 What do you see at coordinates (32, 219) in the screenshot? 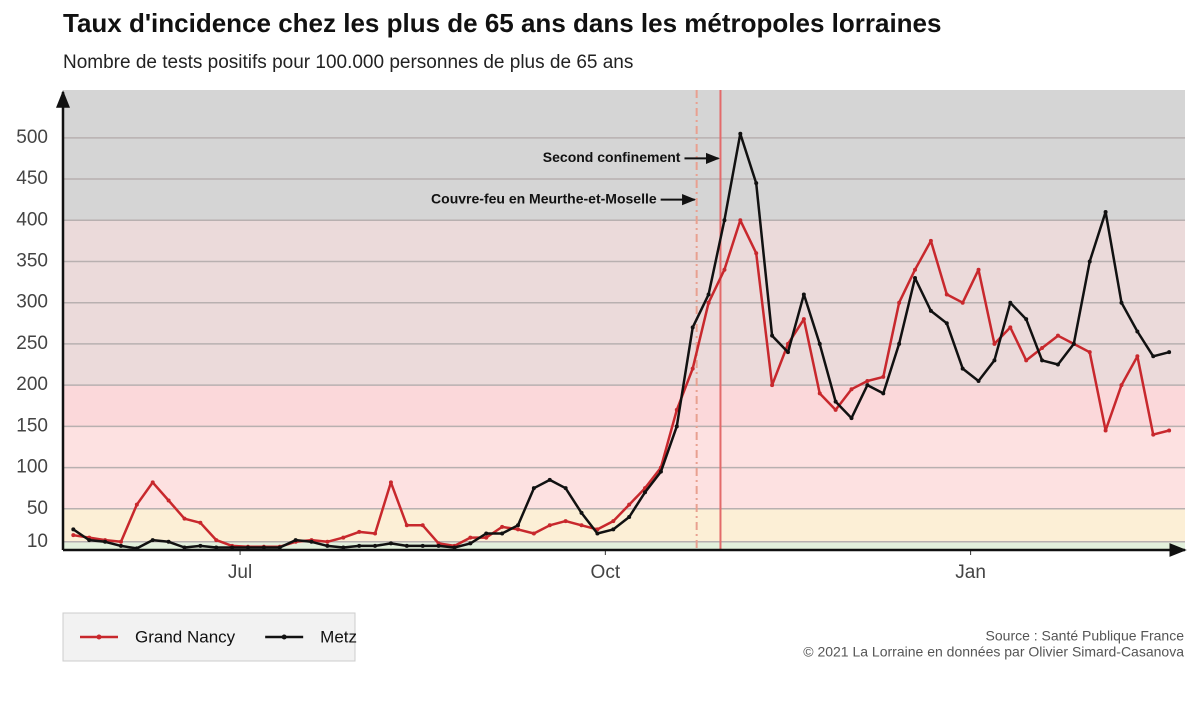
I see `y-tick-label: 400` at bounding box center [32, 219].